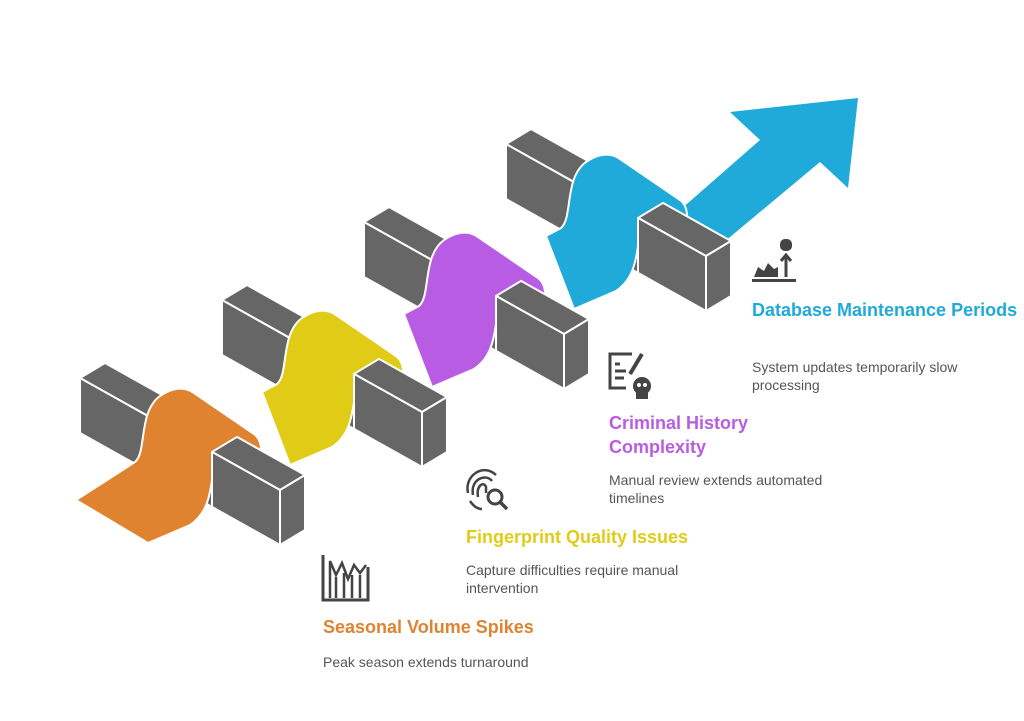  I want to click on block-front-database-end, so click(718, 276).